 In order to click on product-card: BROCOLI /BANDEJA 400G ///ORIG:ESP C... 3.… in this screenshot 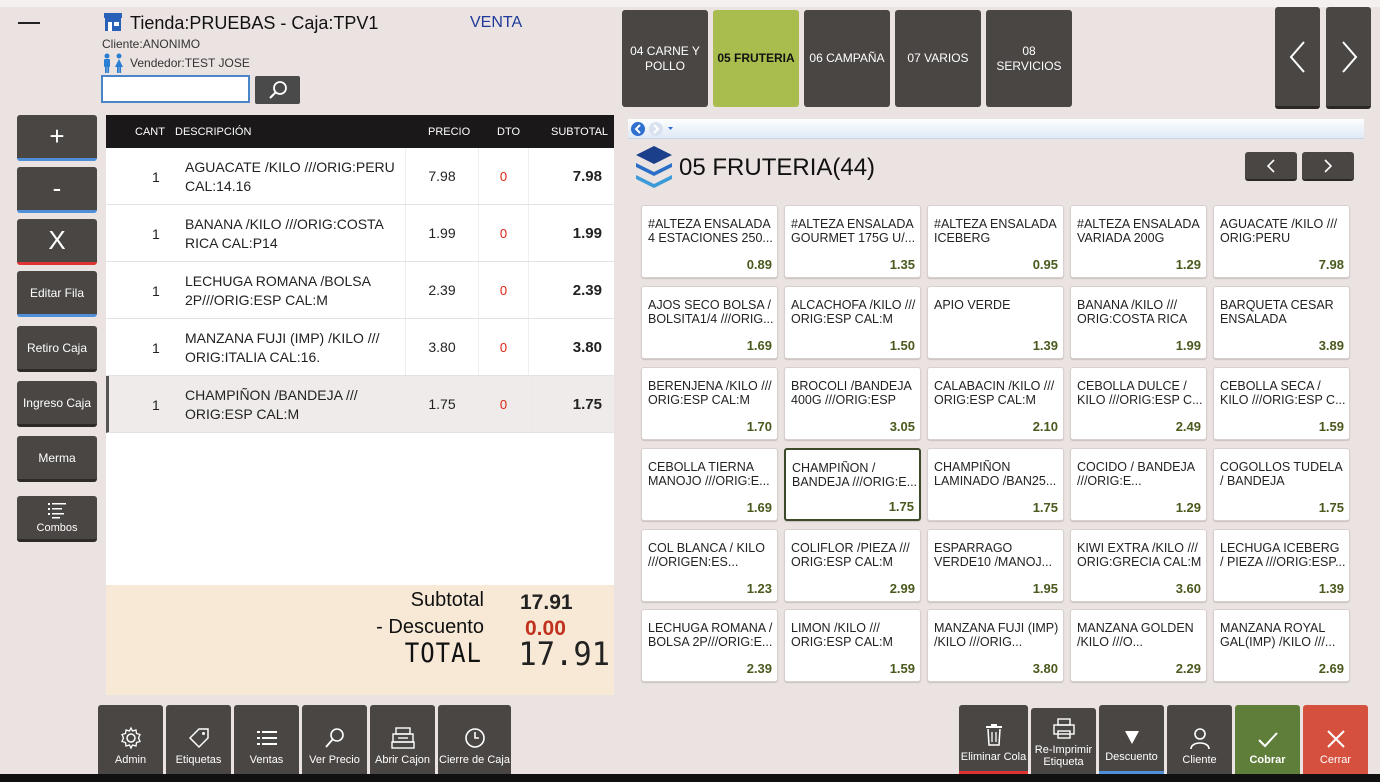, I will do `click(852, 403)`.